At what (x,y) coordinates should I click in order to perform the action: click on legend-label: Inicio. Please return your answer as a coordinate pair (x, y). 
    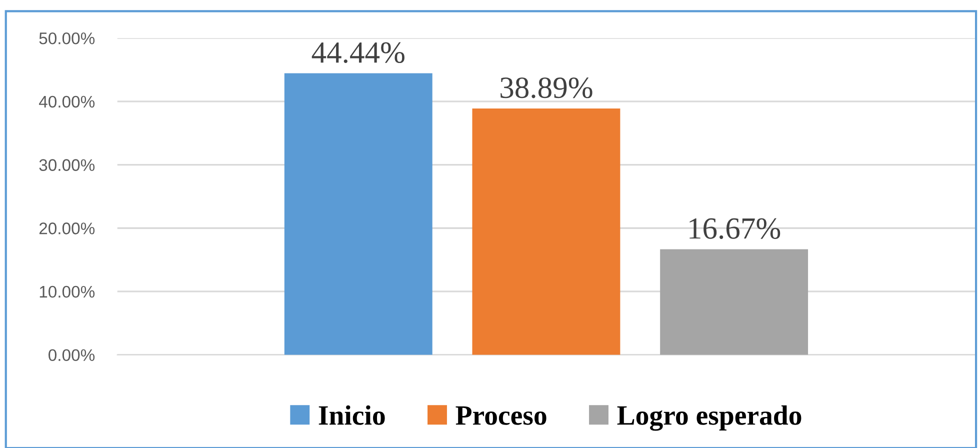
    Looking at the image, I should click on (351, 415).